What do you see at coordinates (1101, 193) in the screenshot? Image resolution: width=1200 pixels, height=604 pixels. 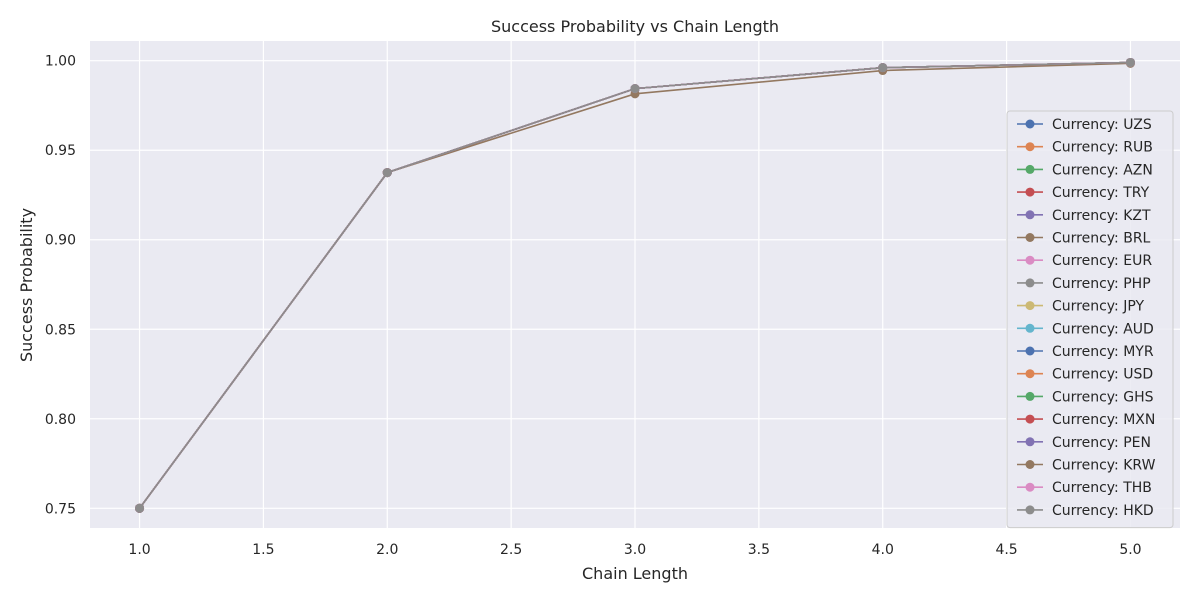 I see `legend-label: Currency: TRY` at bounding box center [1101, 193].